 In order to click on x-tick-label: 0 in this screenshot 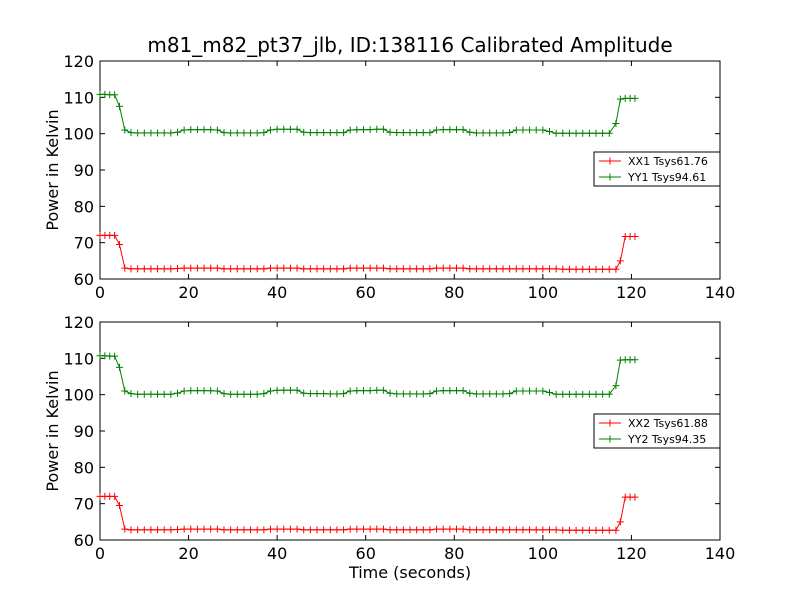, I will do `click(100, 553)`.